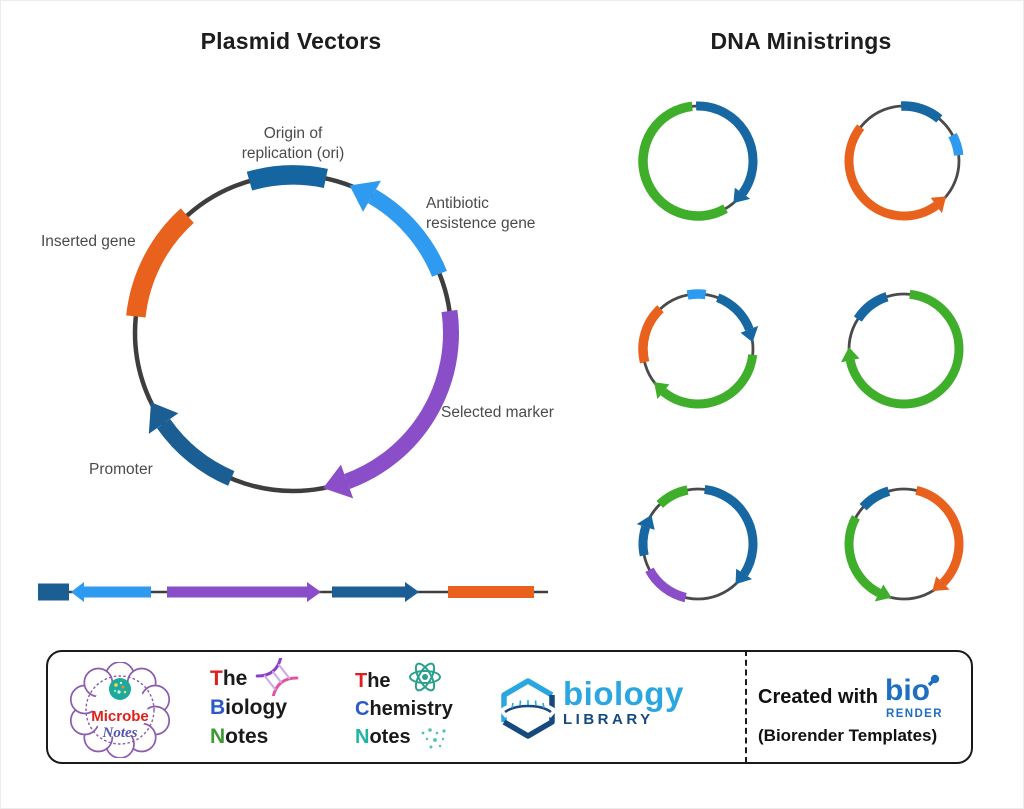  I want to click on biology-library-subword: LIBRARY, so click(608, 719).